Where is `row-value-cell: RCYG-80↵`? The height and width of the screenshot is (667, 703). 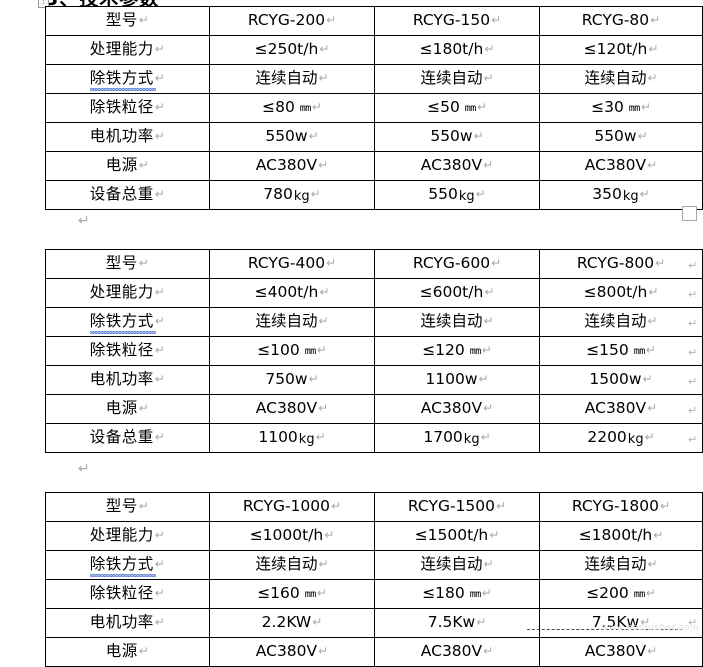
row-value-cell: RCYG-80↵ is located at coordinates (621, 21).